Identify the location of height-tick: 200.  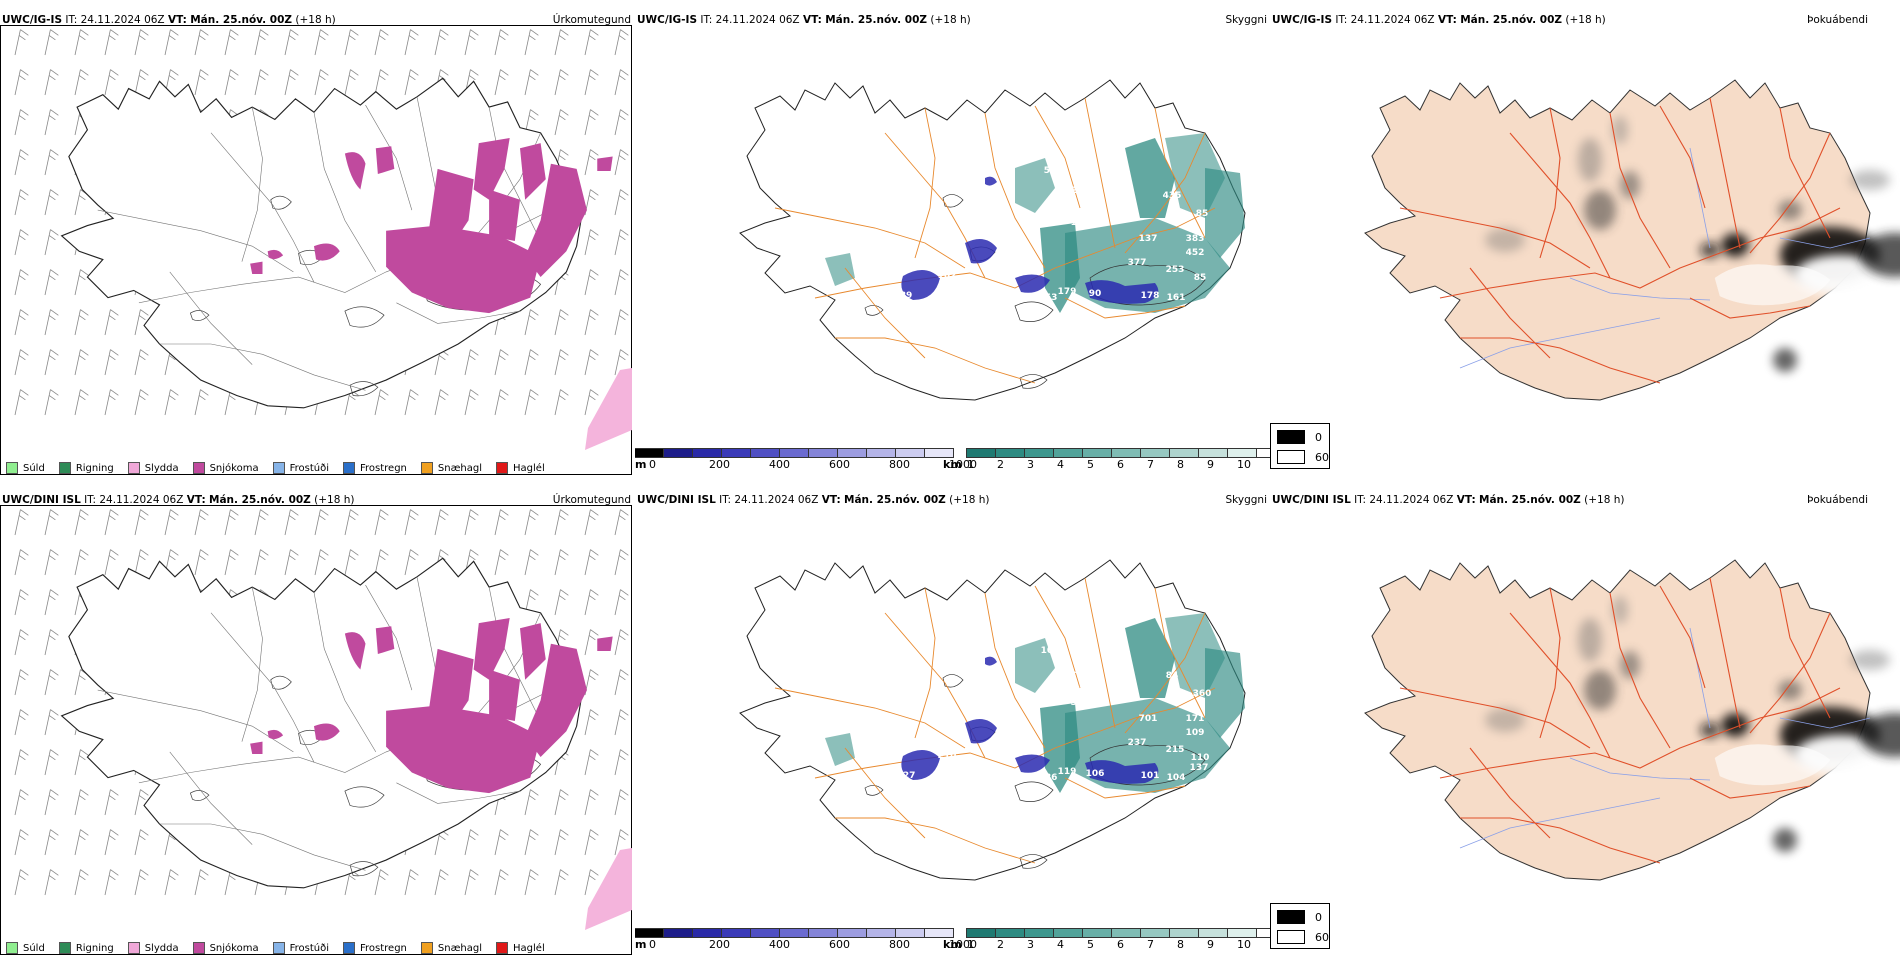
(719, 944).